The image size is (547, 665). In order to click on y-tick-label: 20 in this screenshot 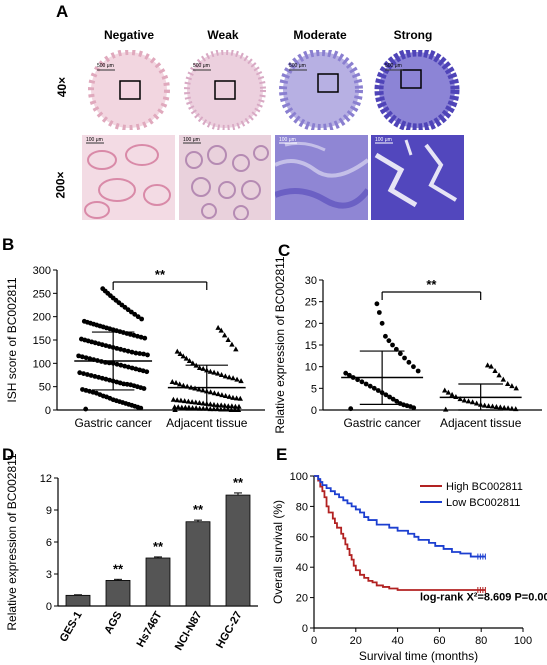, I will do `click(311, 324)`.